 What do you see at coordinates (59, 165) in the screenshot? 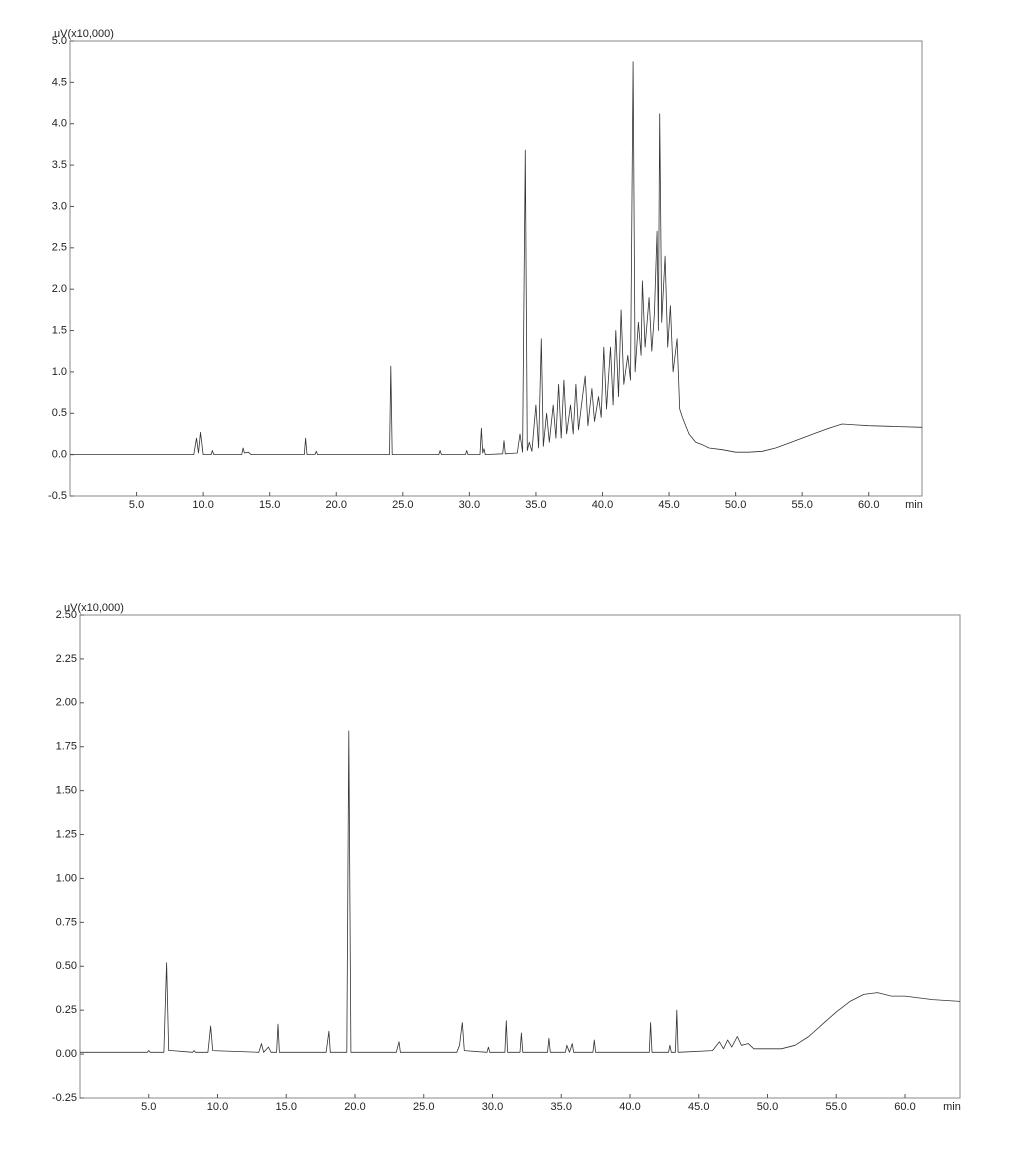
I see `y-tick-label: 3.5` at bounding box center [59, 165].